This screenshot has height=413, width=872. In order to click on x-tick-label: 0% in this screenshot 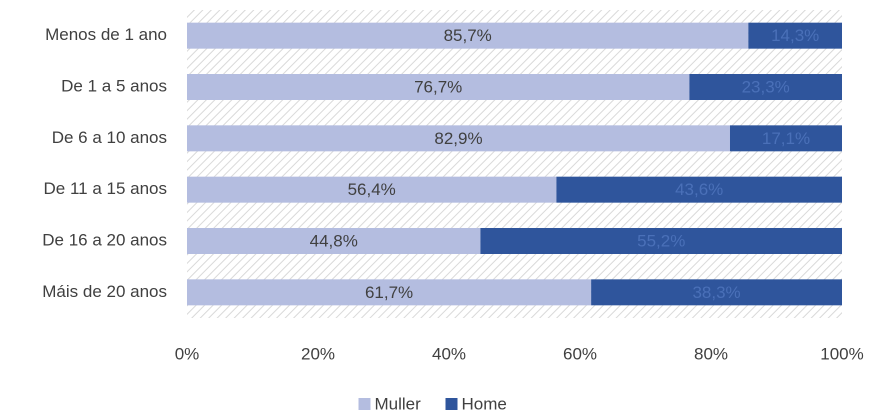, I will do `click(187, 353)`.